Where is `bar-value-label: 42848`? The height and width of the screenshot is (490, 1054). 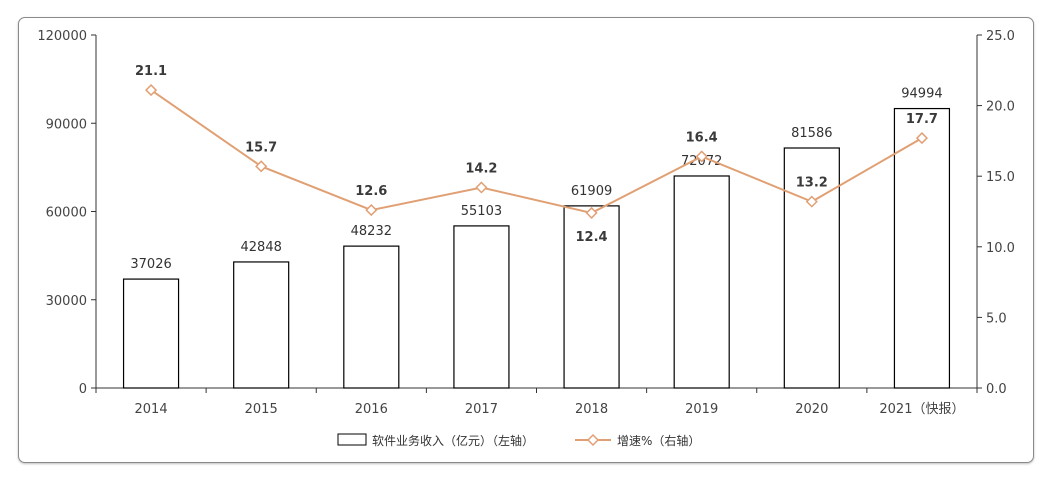
bar-value-label: 42848 is located at coordinates (261, 247).